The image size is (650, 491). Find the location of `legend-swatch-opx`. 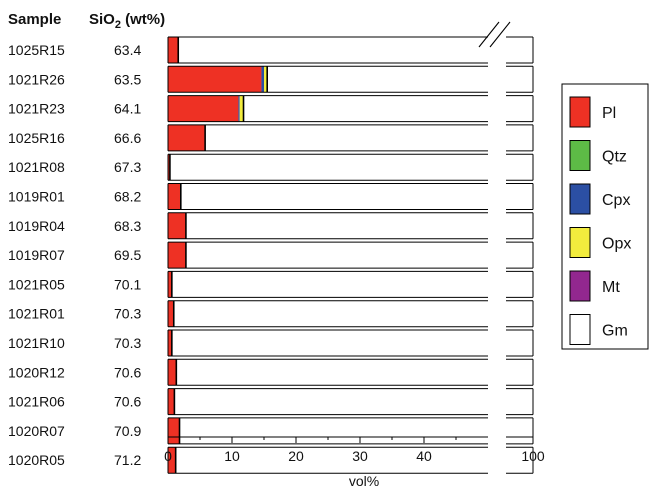

legend-swatch-opx is located at coordinates (580, 242).